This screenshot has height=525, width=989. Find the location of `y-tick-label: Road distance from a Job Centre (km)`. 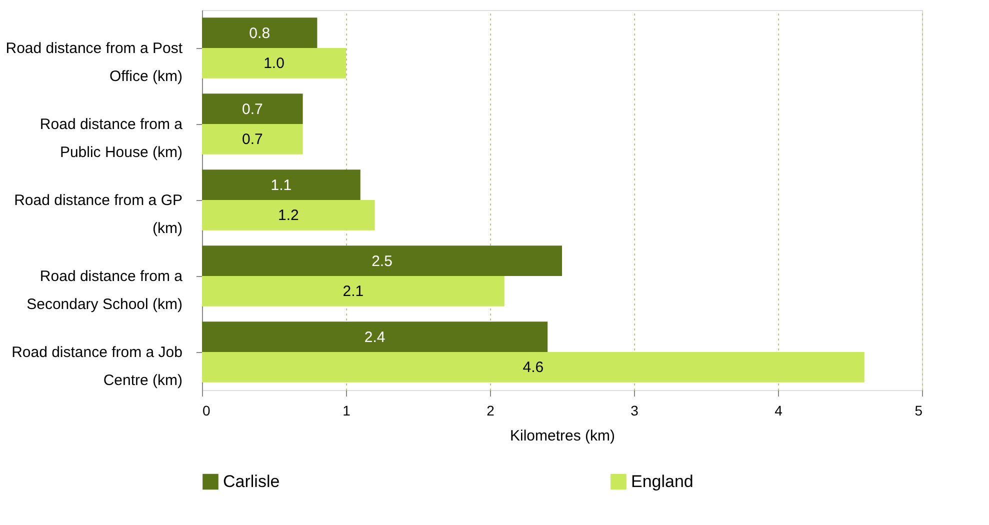

y-tick-label: Road distance from a Job Centre (km) is located at coordinates (97, 366).